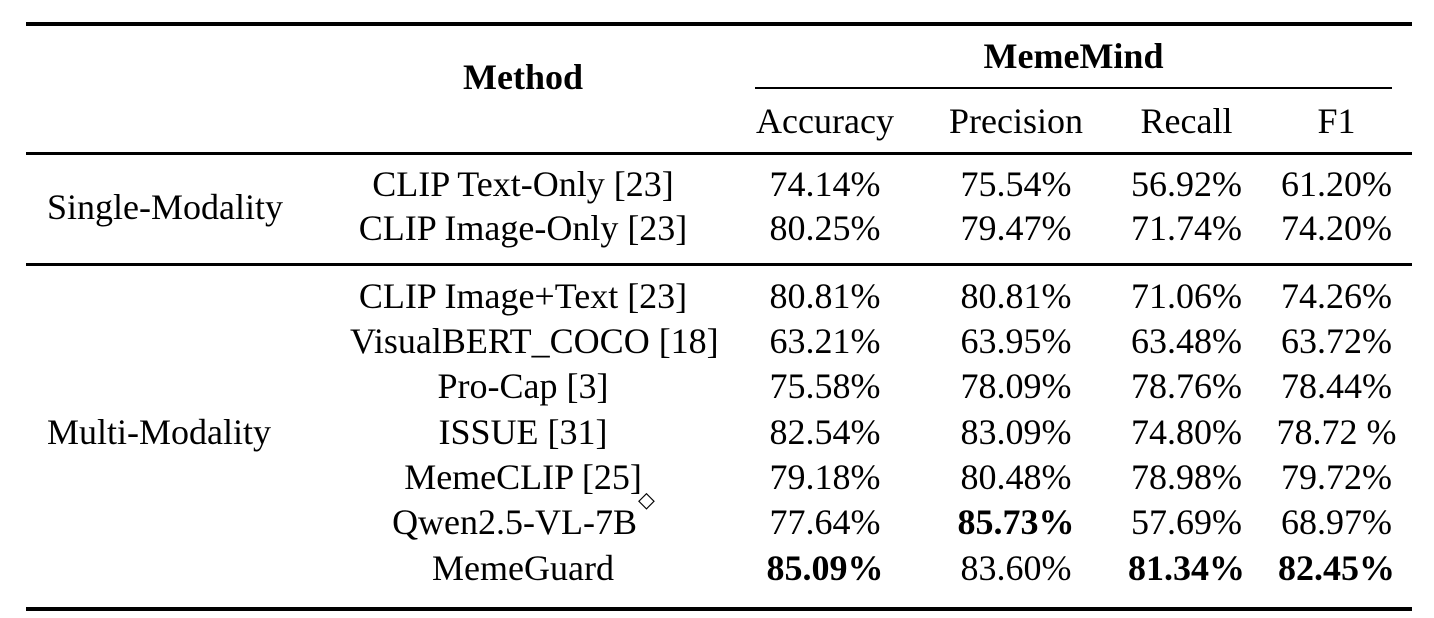  Describe the element at coordinates (1336, 432) in the screenshot. I see `f1-cell: 78.72 %` at that location.